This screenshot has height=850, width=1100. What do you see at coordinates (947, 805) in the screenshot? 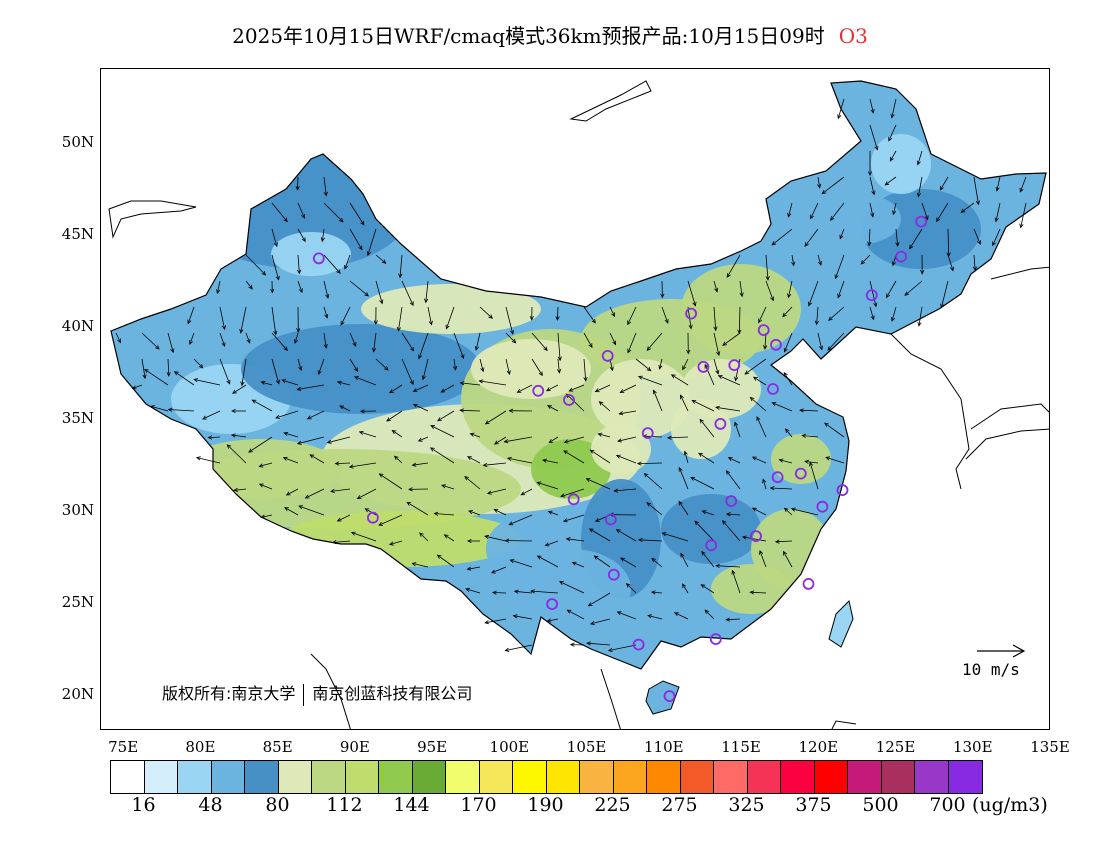
I see `colorbar-label: 700` at bounding box center [947, 805].